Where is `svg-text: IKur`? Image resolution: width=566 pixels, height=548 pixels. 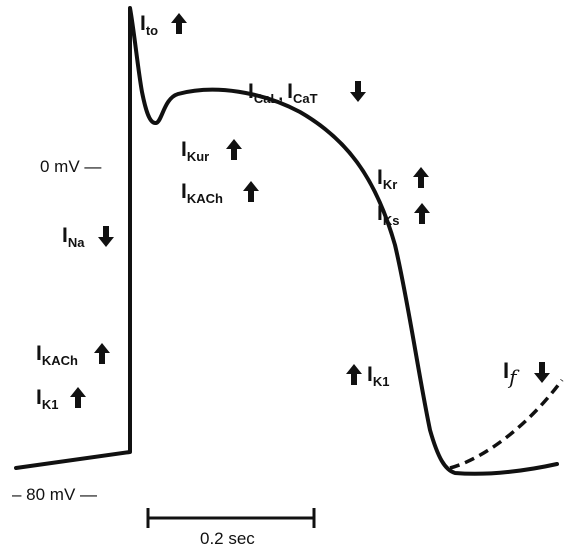 svg-text: IKur is located at coordinates (195, 151).